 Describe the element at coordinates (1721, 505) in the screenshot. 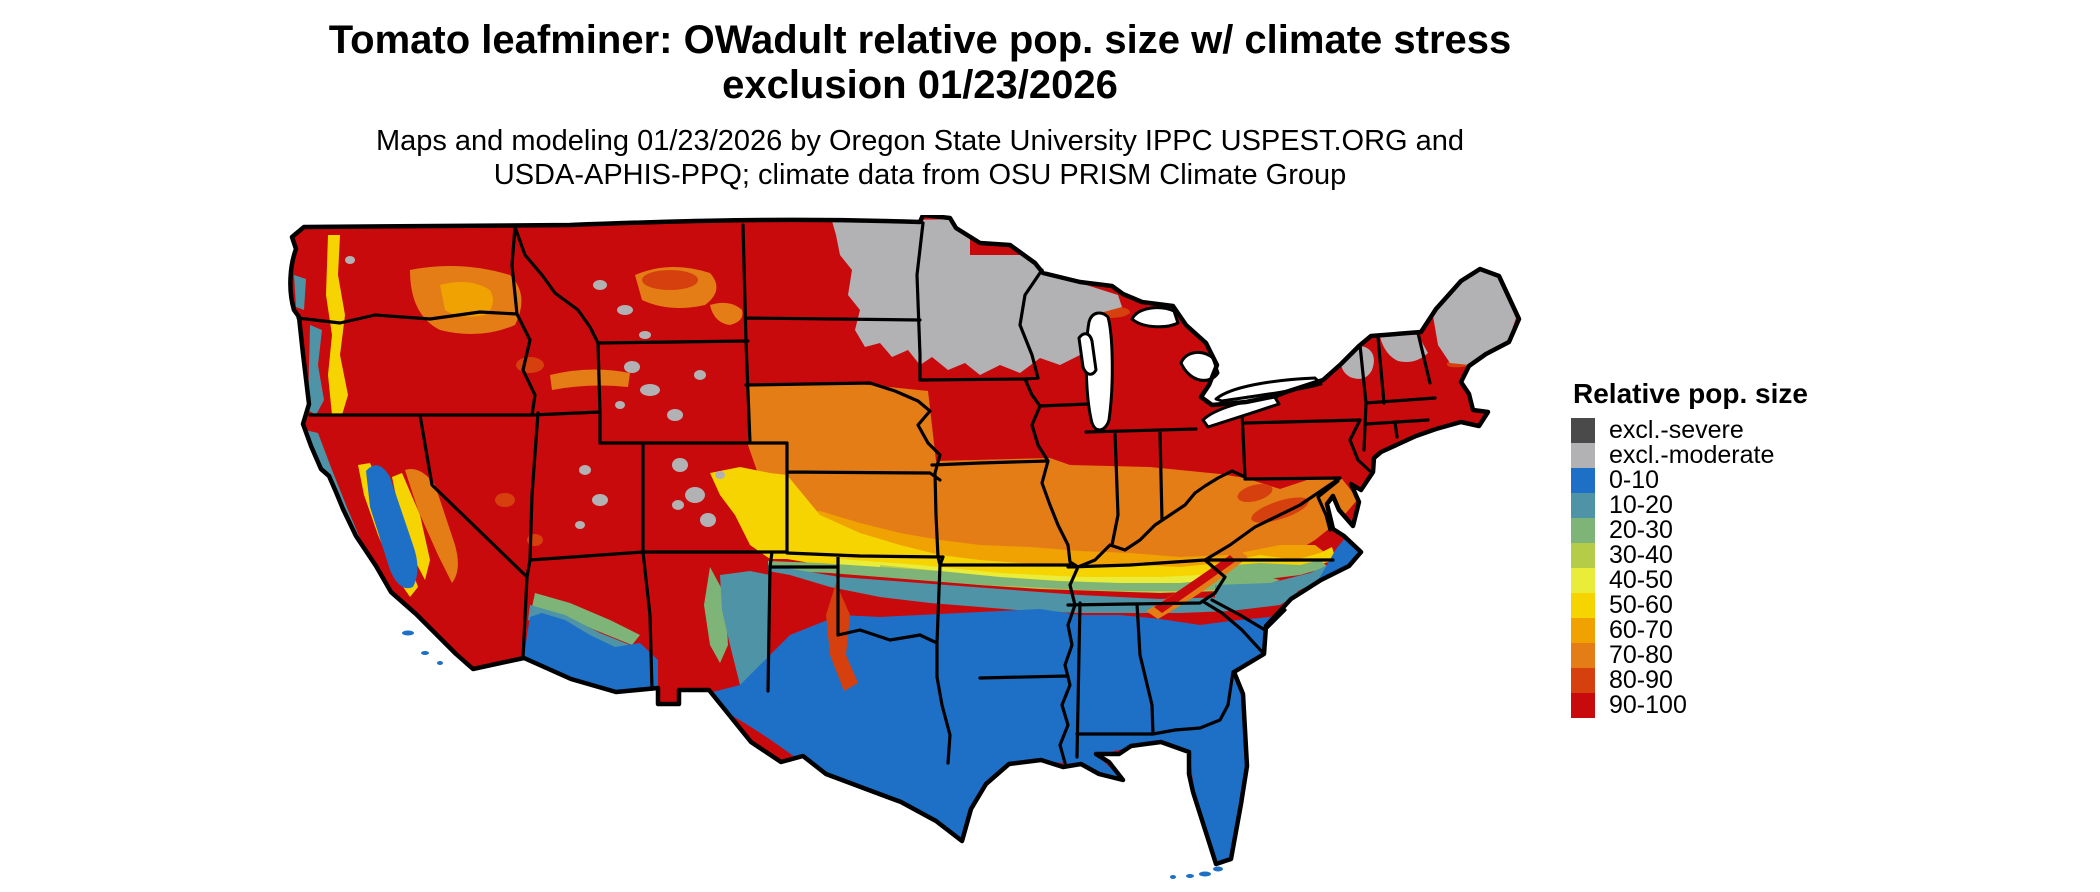

I see `legend-item: 10-20` at that location.